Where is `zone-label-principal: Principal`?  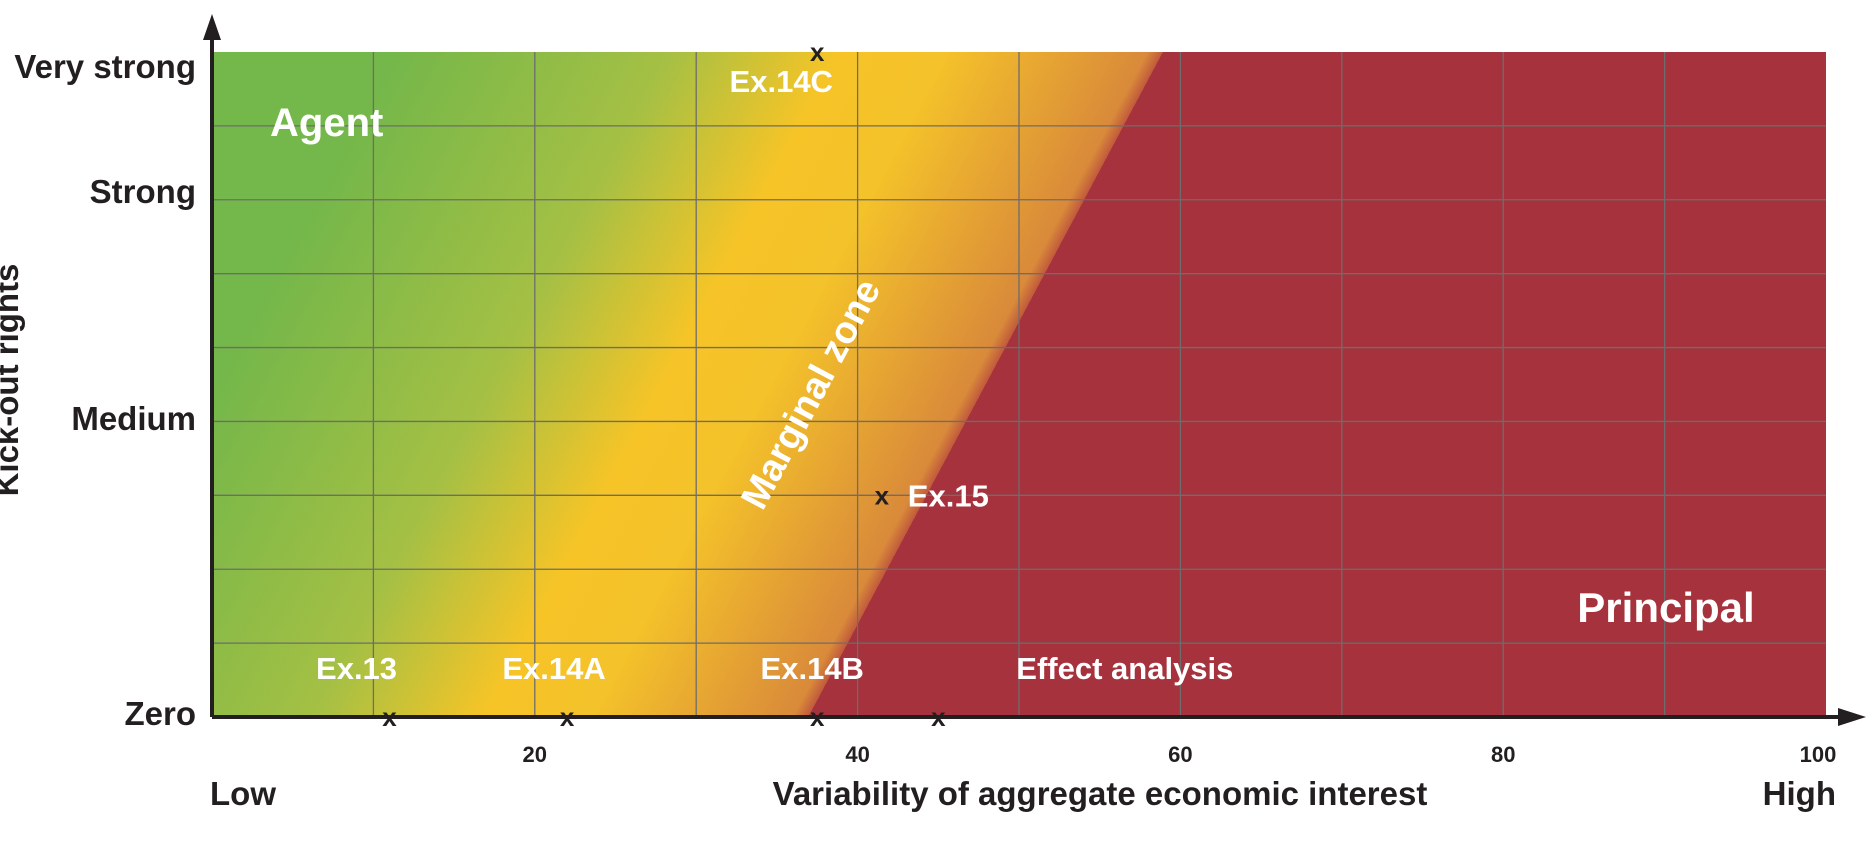
zone-label-principal: Principal is located at coordinates (1665, 607).